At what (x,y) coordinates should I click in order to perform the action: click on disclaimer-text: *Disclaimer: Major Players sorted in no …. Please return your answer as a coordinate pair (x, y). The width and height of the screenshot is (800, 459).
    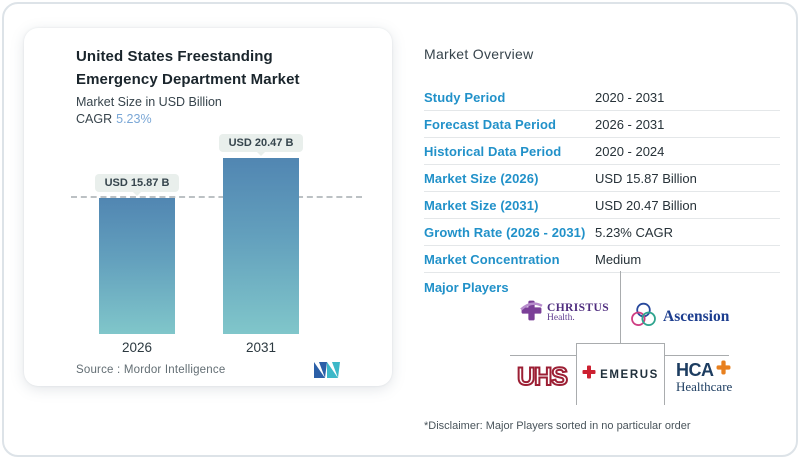
    Looking at the image, I should click on (557, 426).